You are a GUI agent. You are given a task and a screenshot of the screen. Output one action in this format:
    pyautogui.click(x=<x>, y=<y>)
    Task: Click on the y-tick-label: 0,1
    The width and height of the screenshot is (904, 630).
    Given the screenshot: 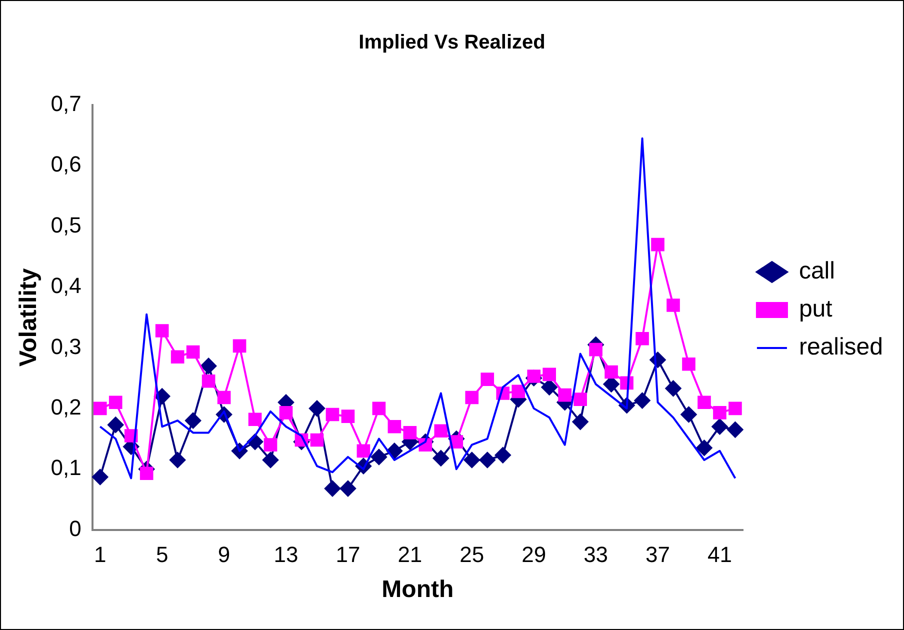 What is the action you would take?
    pyautogui.click(x=66, y=467)
    